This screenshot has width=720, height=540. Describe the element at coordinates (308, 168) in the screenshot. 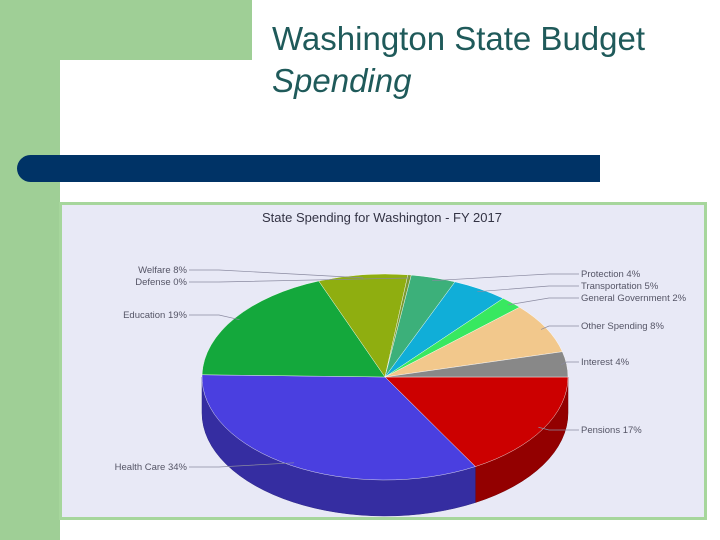

I see `title-divider-bar` at that location.